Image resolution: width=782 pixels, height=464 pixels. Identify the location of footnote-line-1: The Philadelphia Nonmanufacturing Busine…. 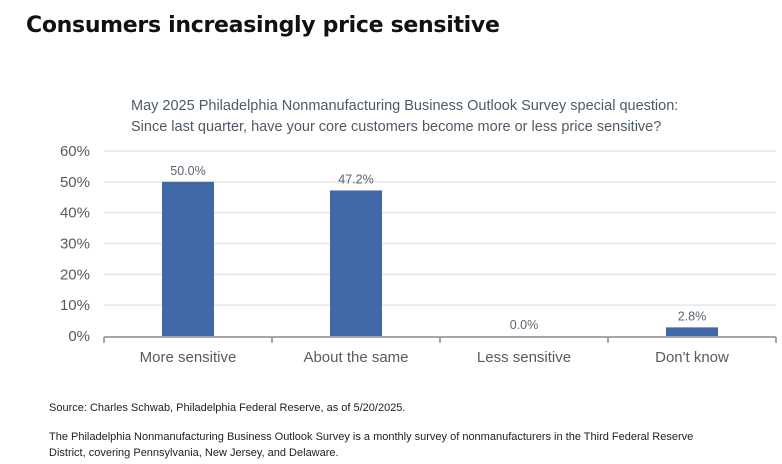
(371, 437).